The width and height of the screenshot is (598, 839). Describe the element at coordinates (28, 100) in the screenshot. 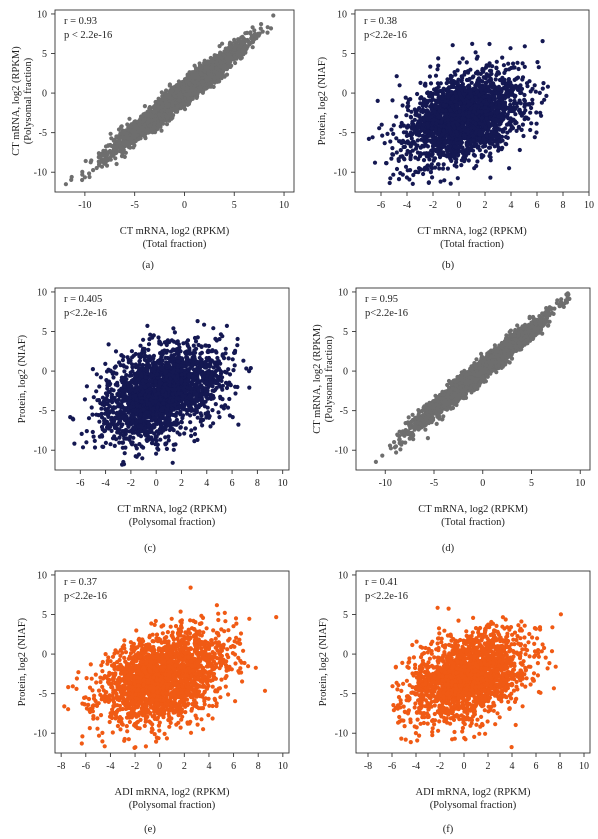

I see `y-axis-sublabel: (Polysomal fraction)` at that location.